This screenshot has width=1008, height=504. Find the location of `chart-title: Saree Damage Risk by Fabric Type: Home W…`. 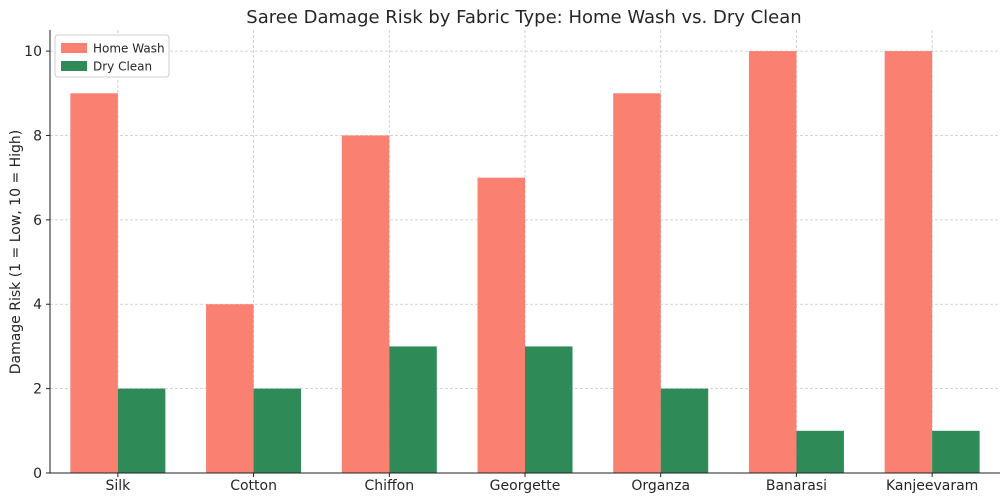

chart-title: Saree Damage Risk by Fabric Type: Home W… is located at coordinates (523, 17).